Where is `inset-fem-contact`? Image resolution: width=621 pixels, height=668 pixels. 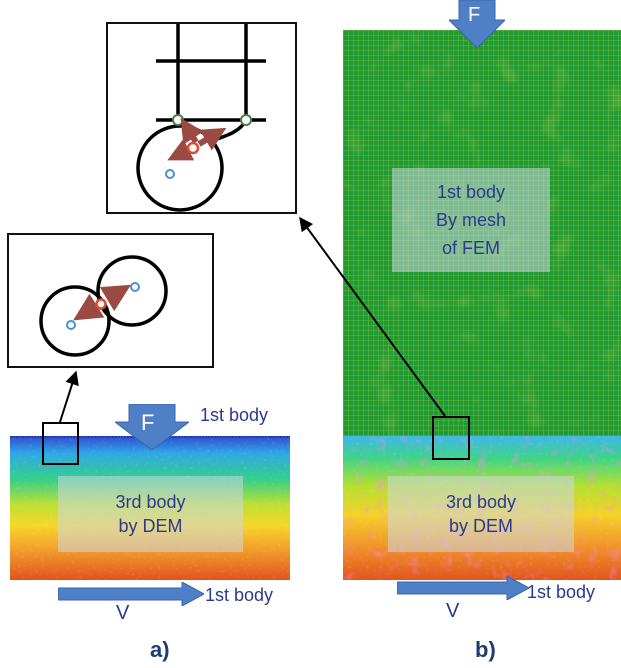 inset-fem-contact is located at coordinates (201, 118).